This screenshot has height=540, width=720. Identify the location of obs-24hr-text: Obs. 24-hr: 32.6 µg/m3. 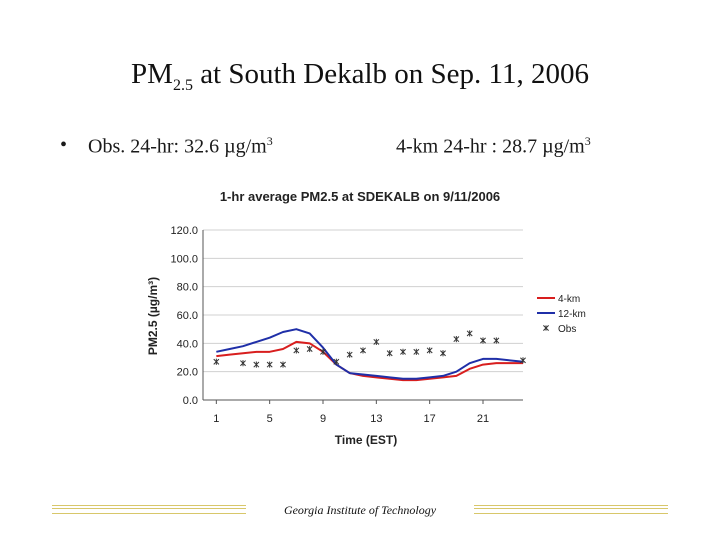
(180, 146).